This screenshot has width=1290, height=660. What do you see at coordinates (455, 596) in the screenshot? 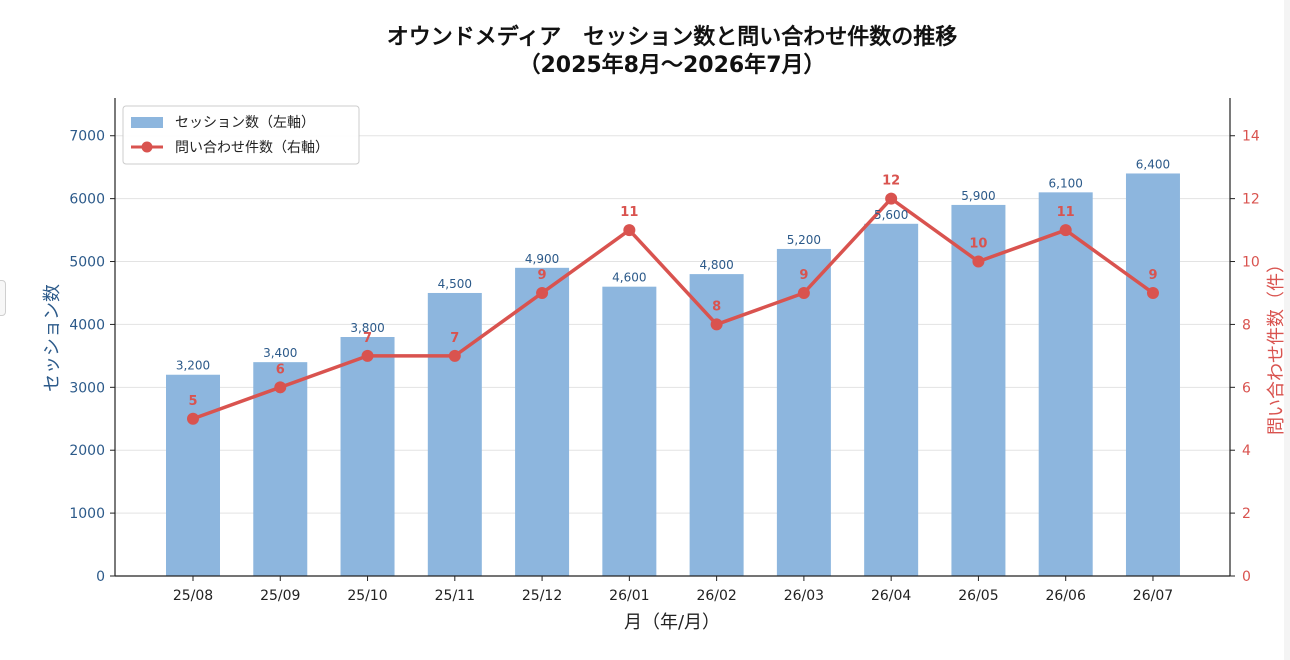
I see `x-tick-label: 25/11` at bounding box center [455, 596].